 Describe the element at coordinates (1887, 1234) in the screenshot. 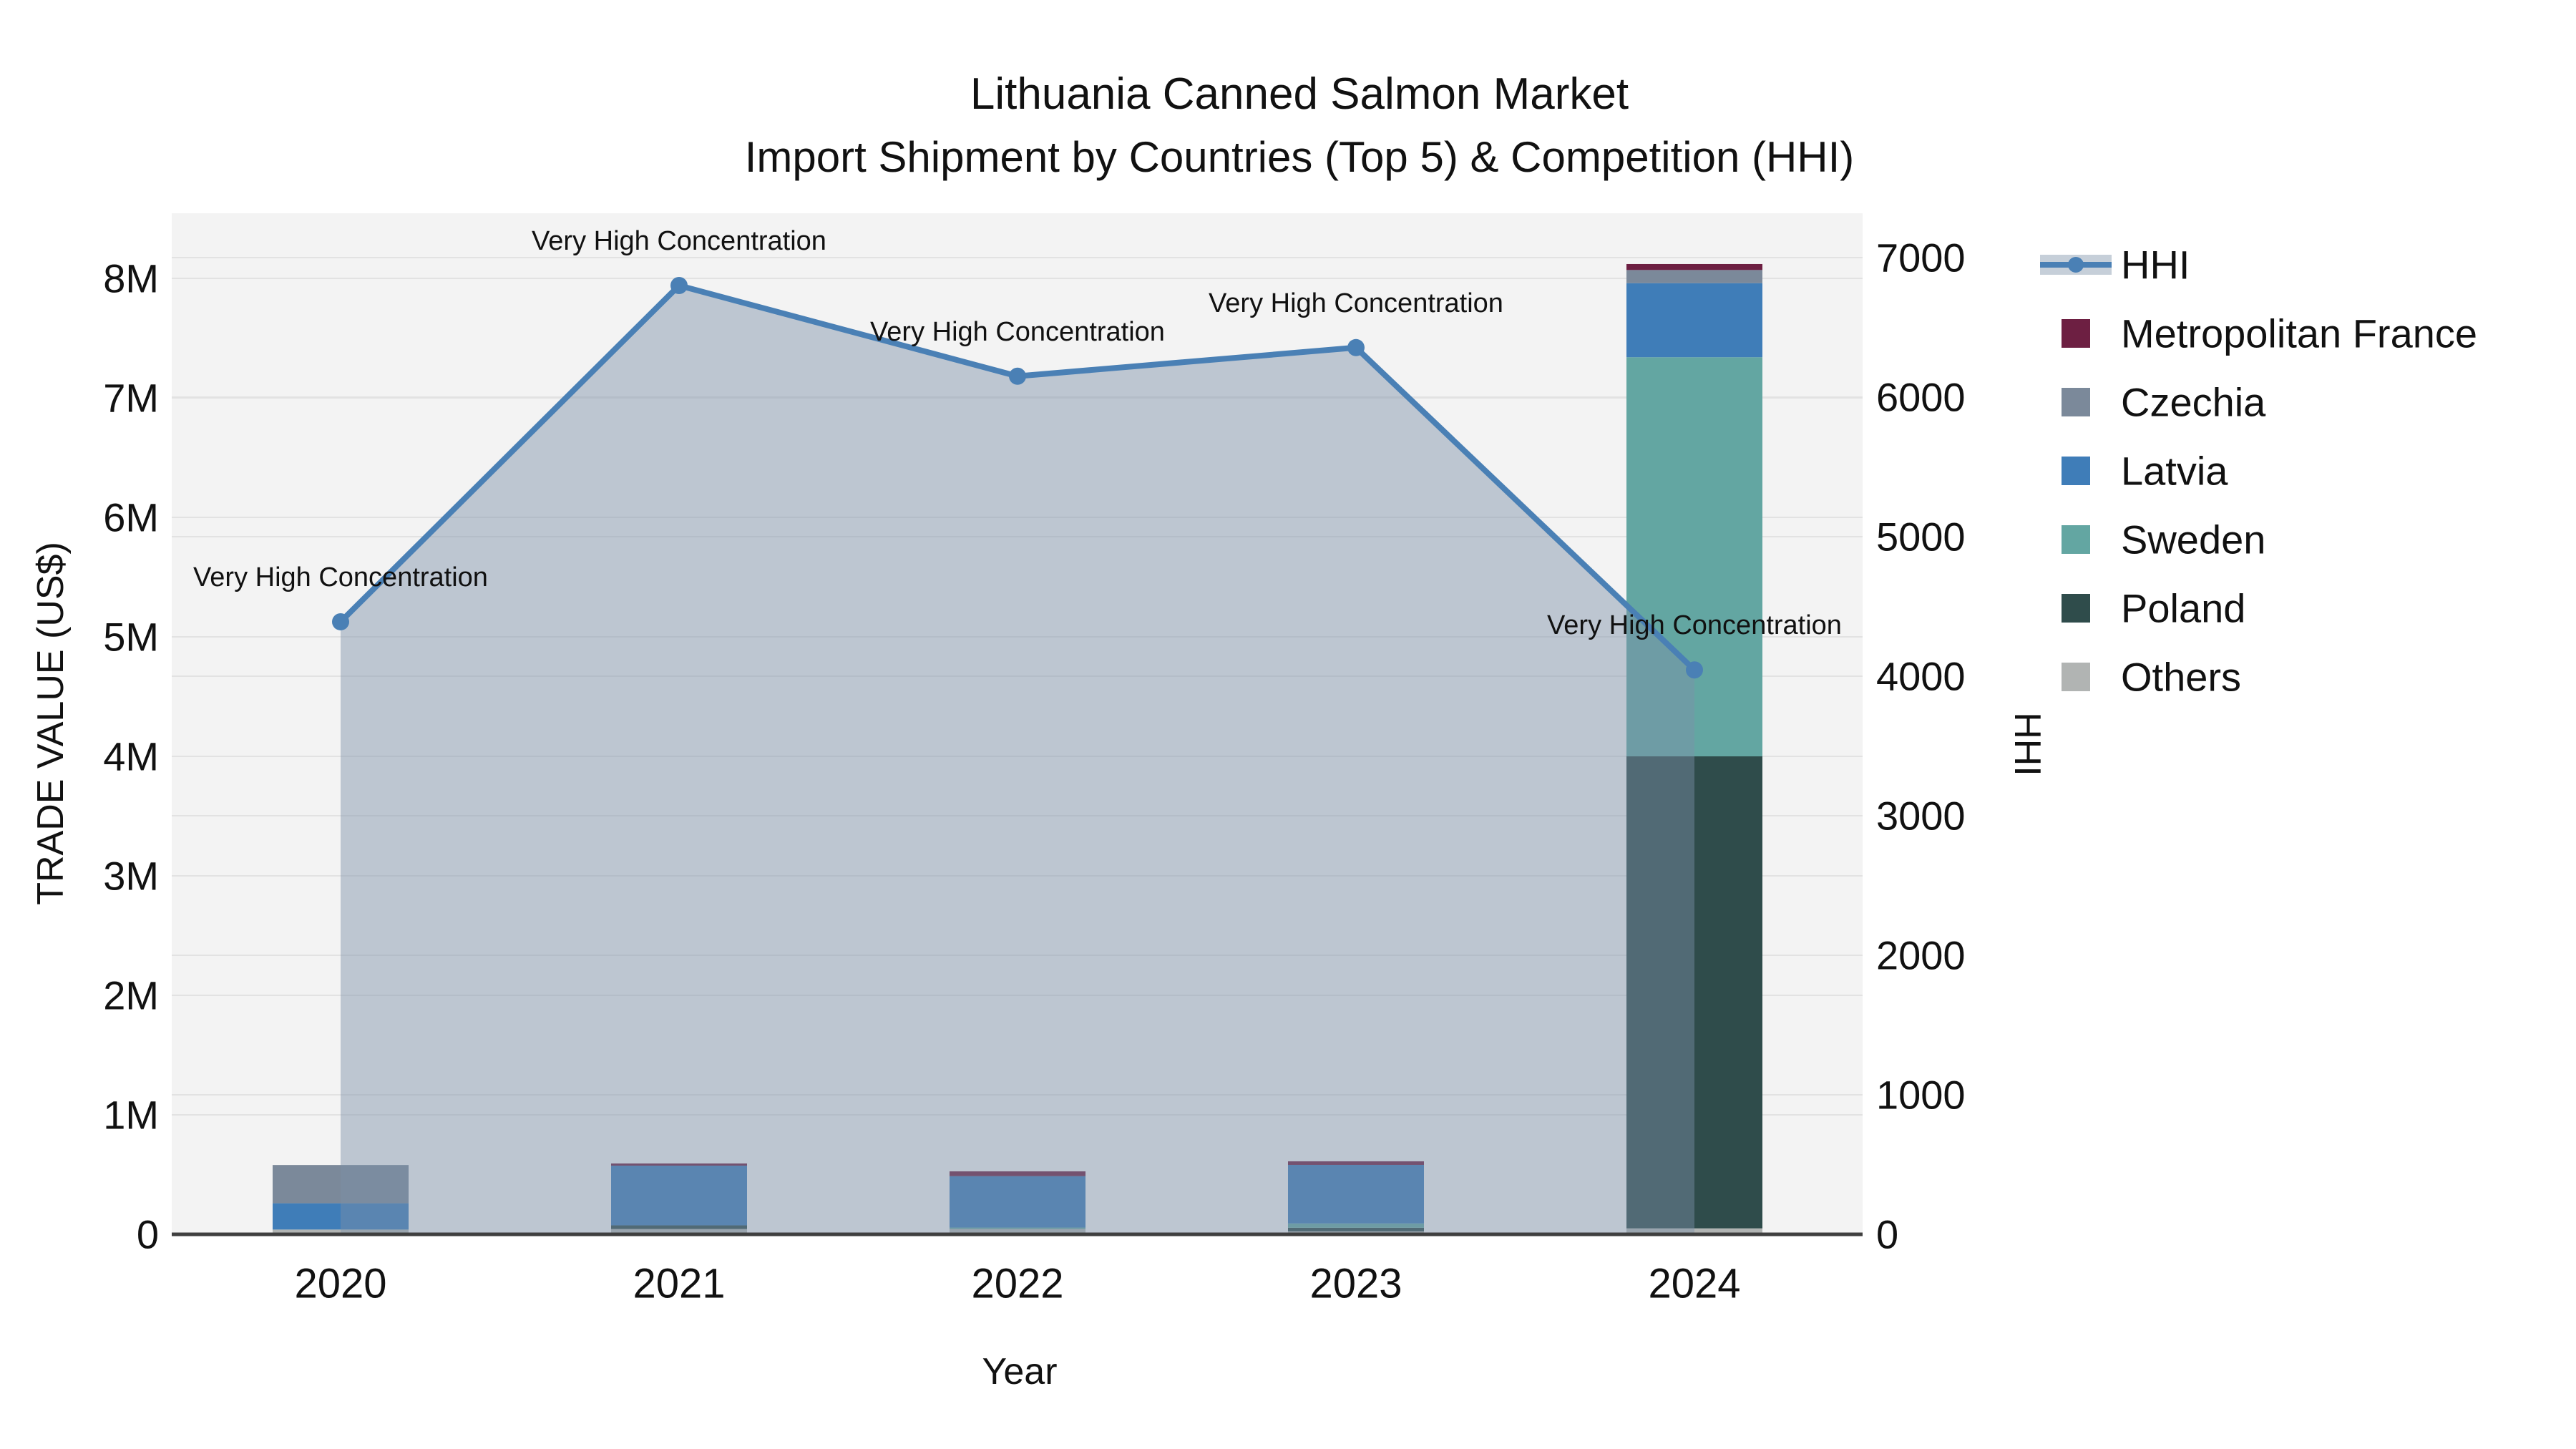

I see `right-tick-label: 0` at that location.